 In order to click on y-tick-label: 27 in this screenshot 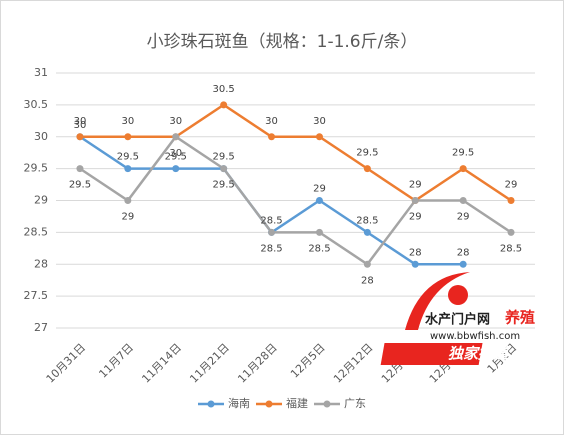, I will do `click(41, 327)`.